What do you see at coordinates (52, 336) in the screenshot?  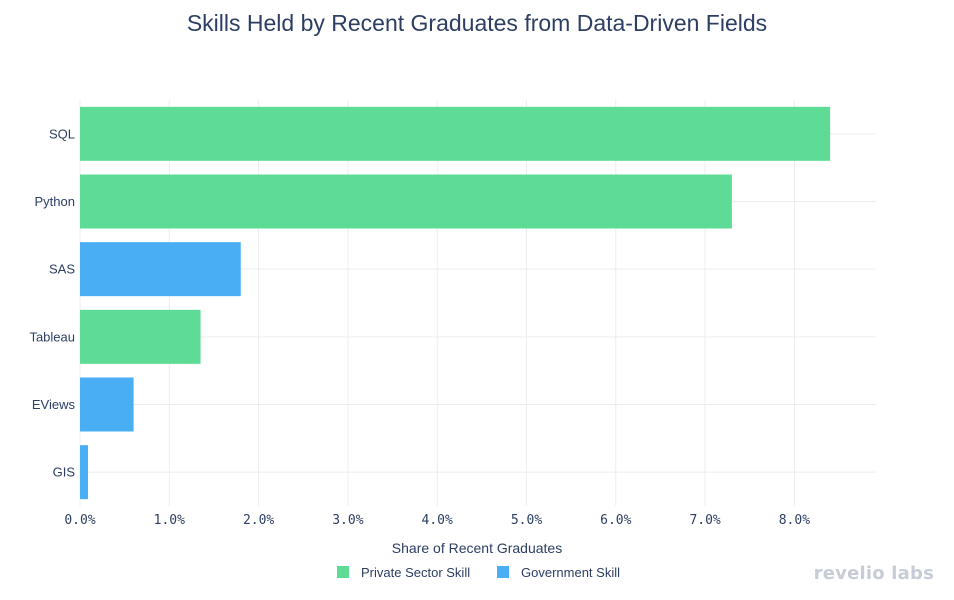 I see `y-tick-label: Tableau` at bounding box center [52, 336].